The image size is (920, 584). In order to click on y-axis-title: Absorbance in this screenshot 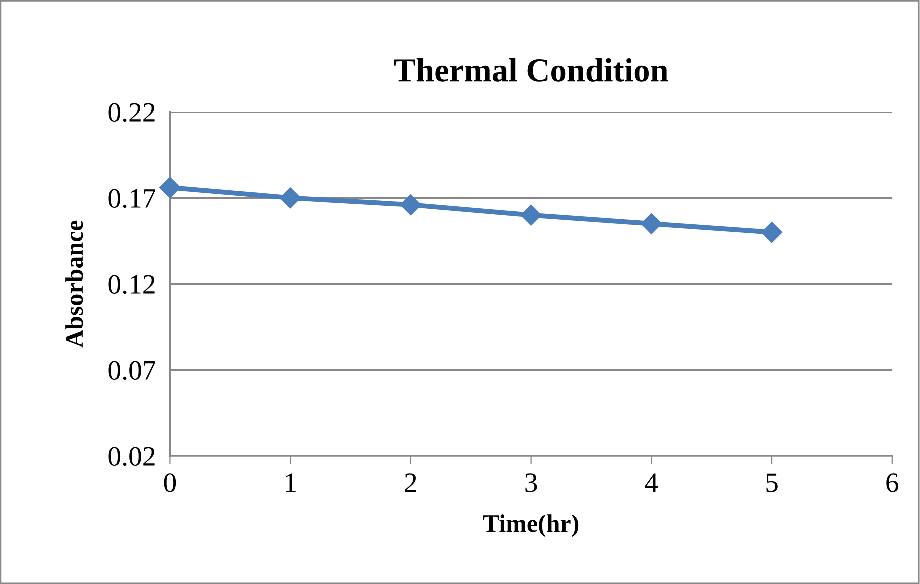, I will do `click(75, 284)`.